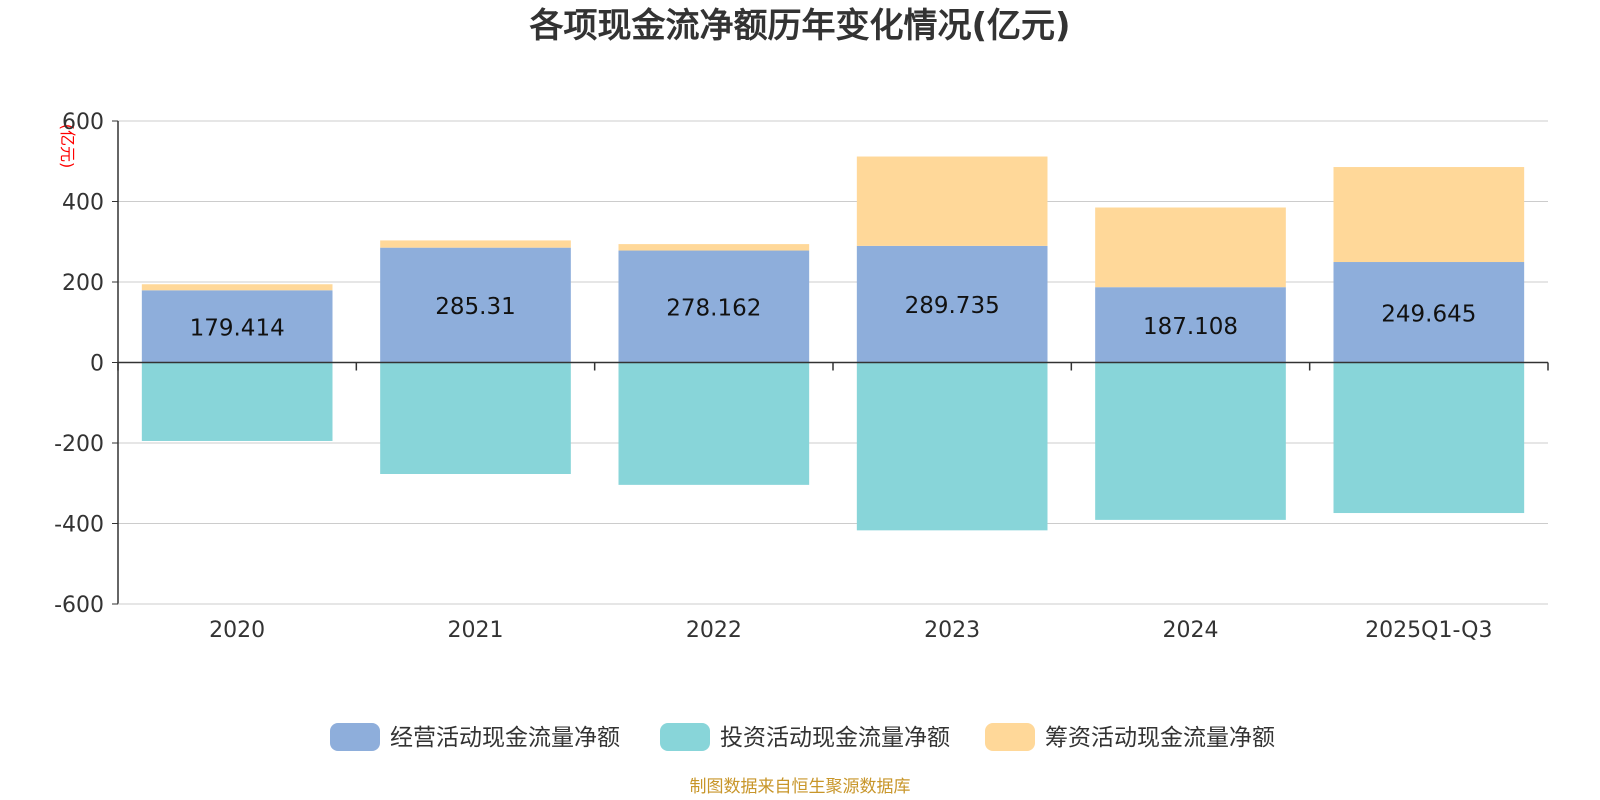 The width and height of the screenshot is (1600, 800). What do you see at coordinates (476, 630) in the screenshot?
I see `x-tick-label: 2021` at bounding box center [476, 630].